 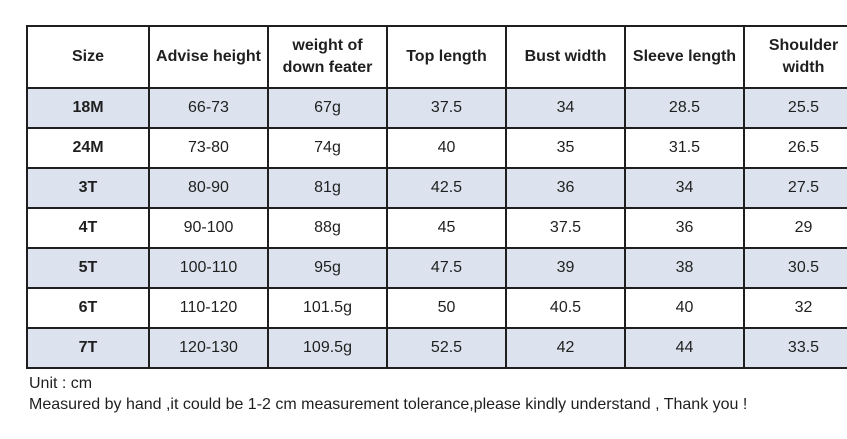 What do you see at coordinates (795, 308) in the screenshot?
I see `table-cell: 32` at bounding box center [795, 308].